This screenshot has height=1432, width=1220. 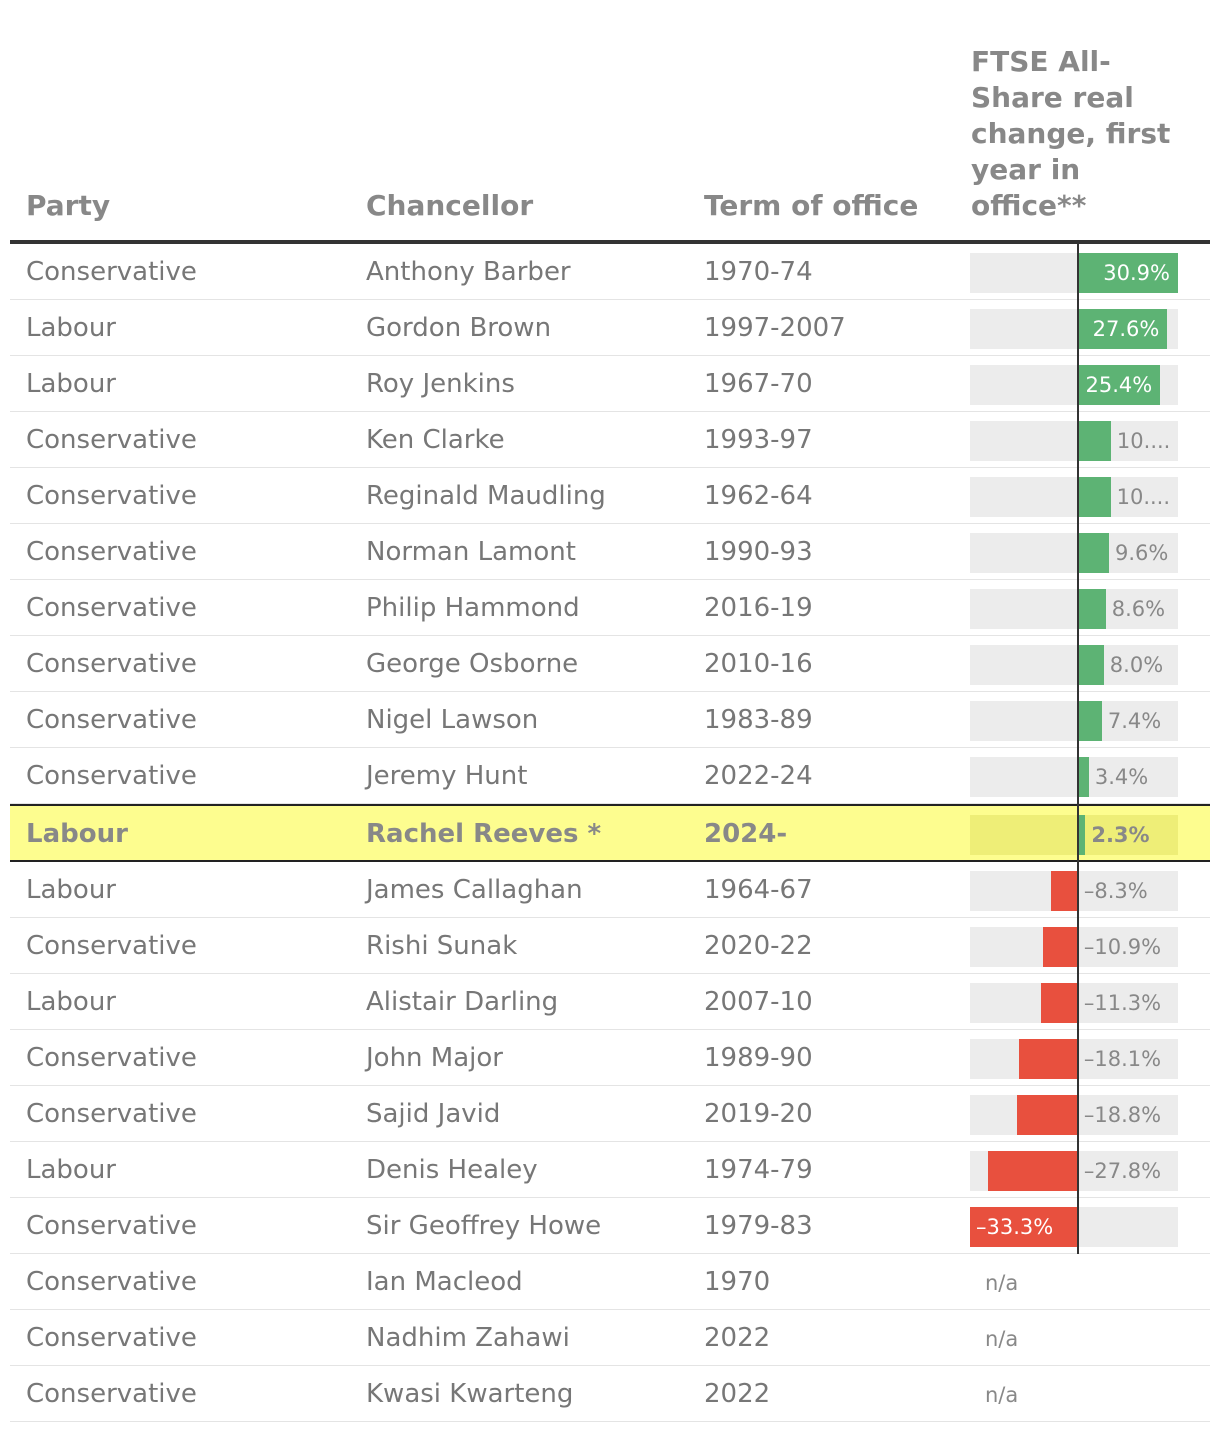 What do you see at coordinates (1121, 777) in the screenshot?
I see `value-label: 3.4%` at bounding box center [1121, 777].